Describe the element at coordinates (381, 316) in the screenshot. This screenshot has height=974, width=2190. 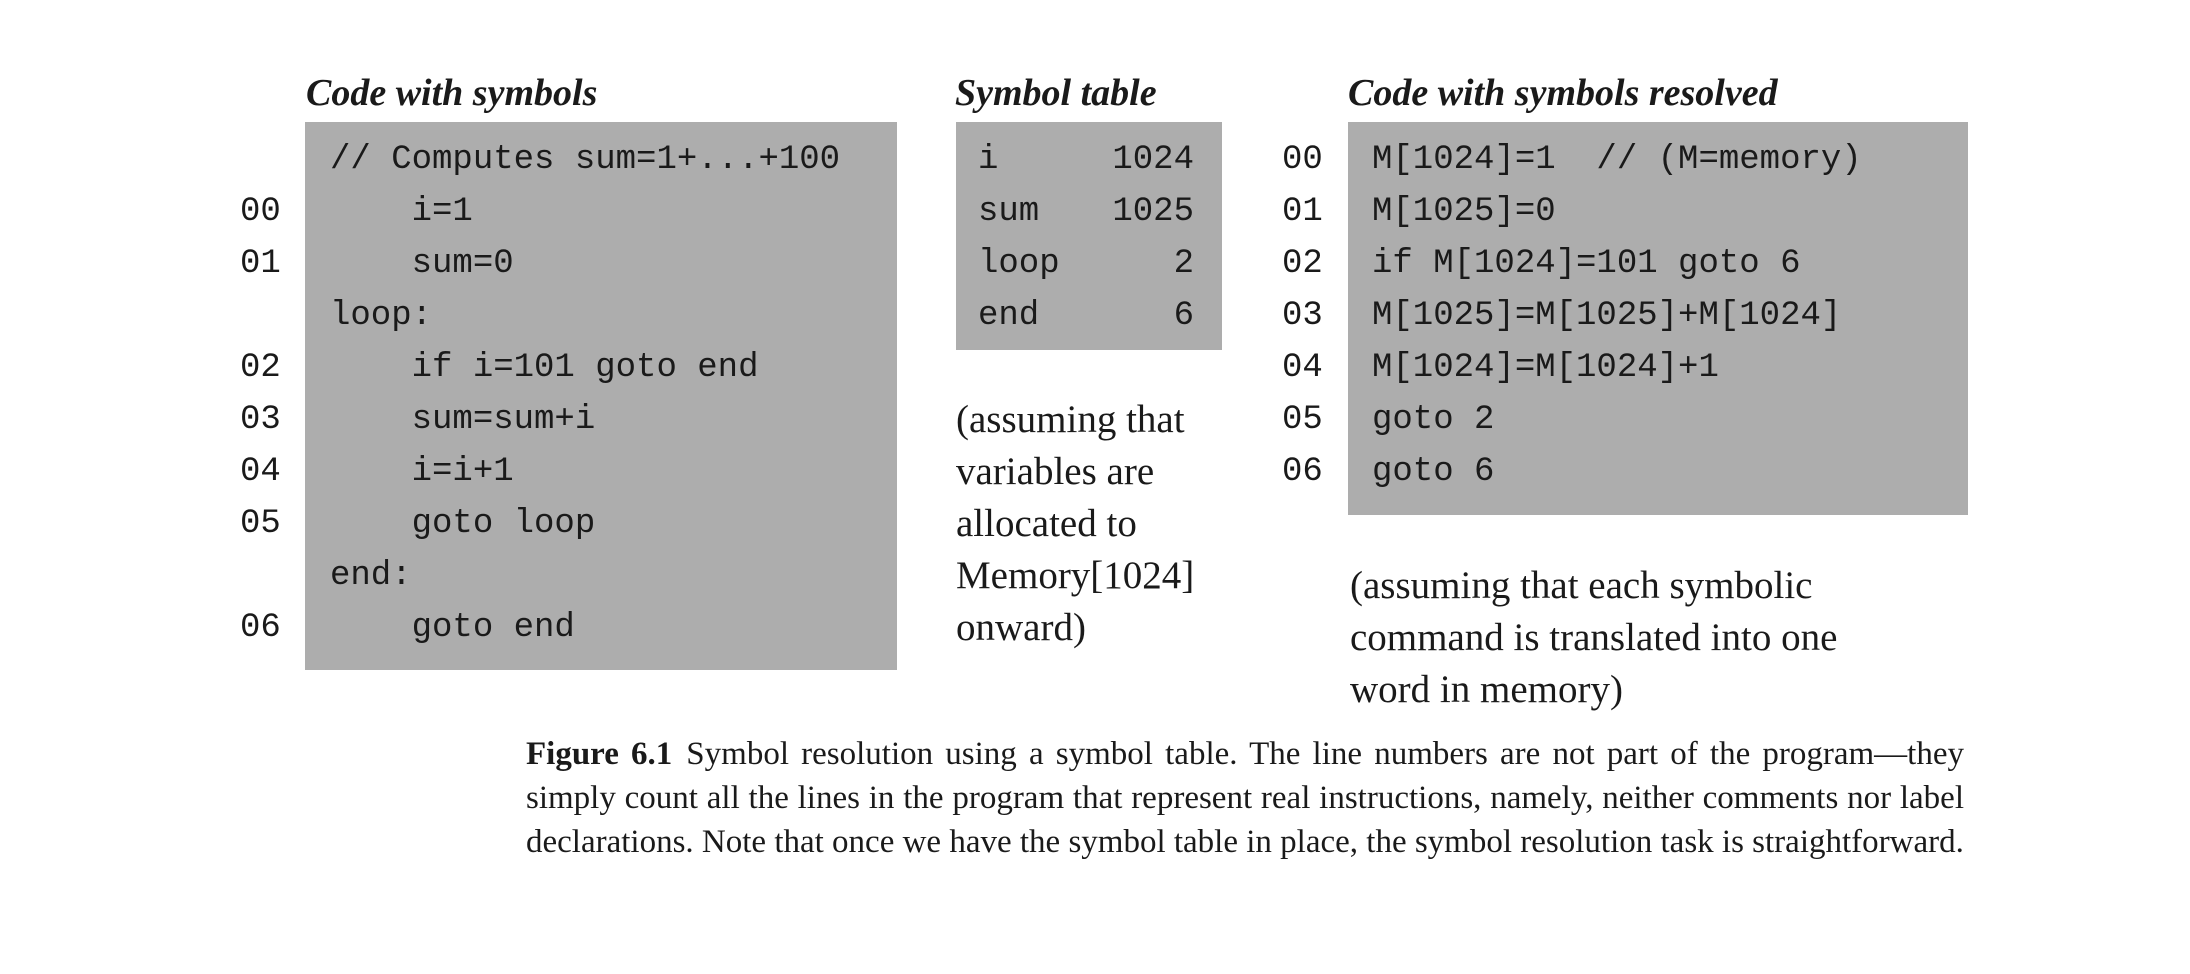
I see `code-line: loop:` at that location.